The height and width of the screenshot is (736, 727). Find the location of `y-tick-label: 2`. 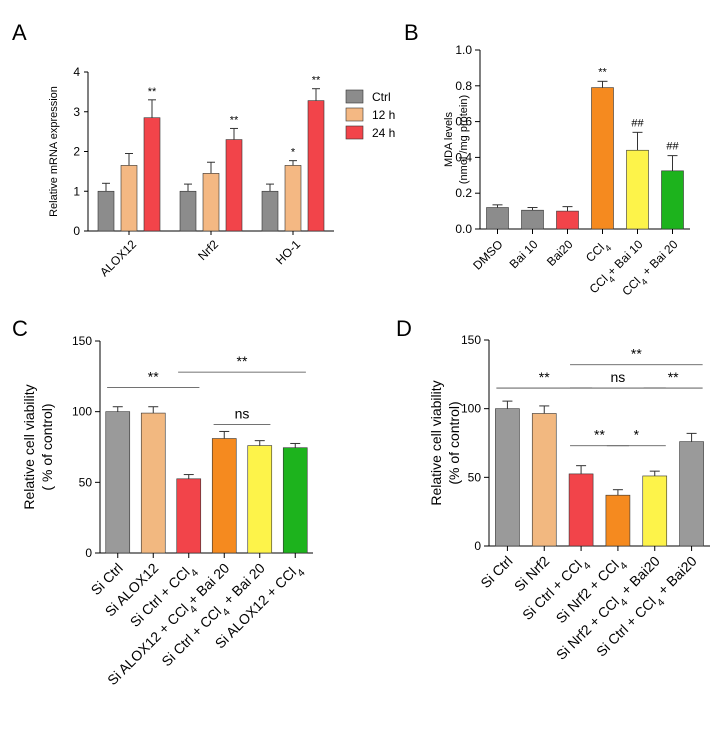

y-tick-label: 2 is located at coordinates (76, 152).